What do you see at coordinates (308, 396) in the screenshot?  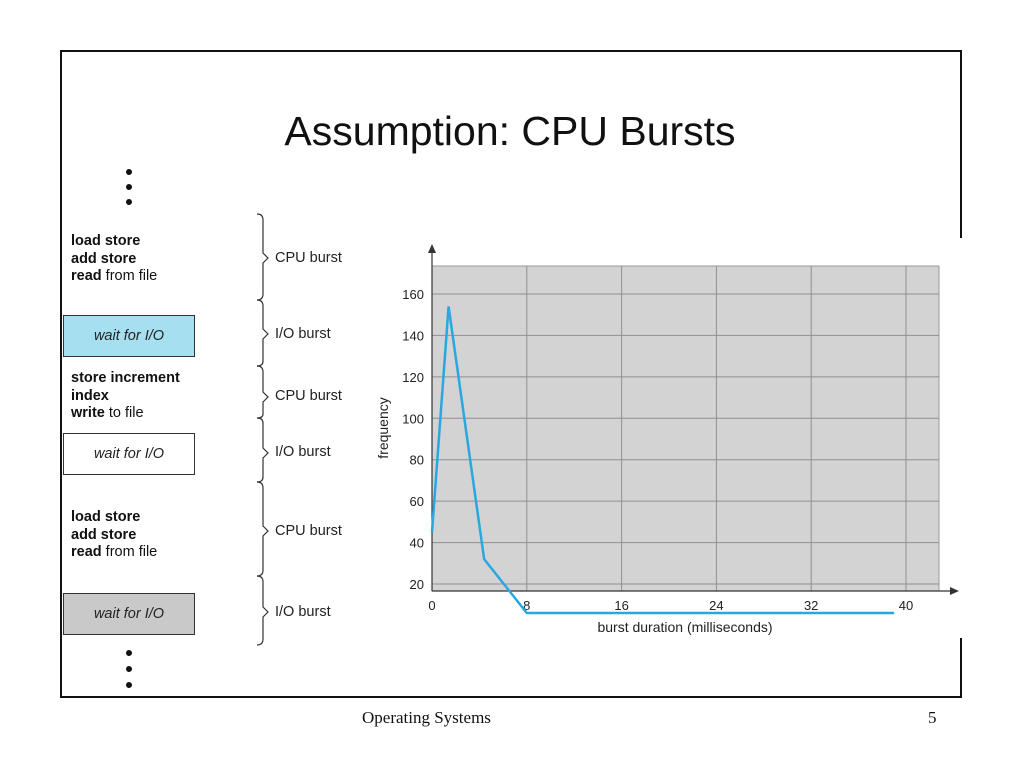 I see `burst-label-cpu-2: CPU burst` at bounding box center [308, 396].